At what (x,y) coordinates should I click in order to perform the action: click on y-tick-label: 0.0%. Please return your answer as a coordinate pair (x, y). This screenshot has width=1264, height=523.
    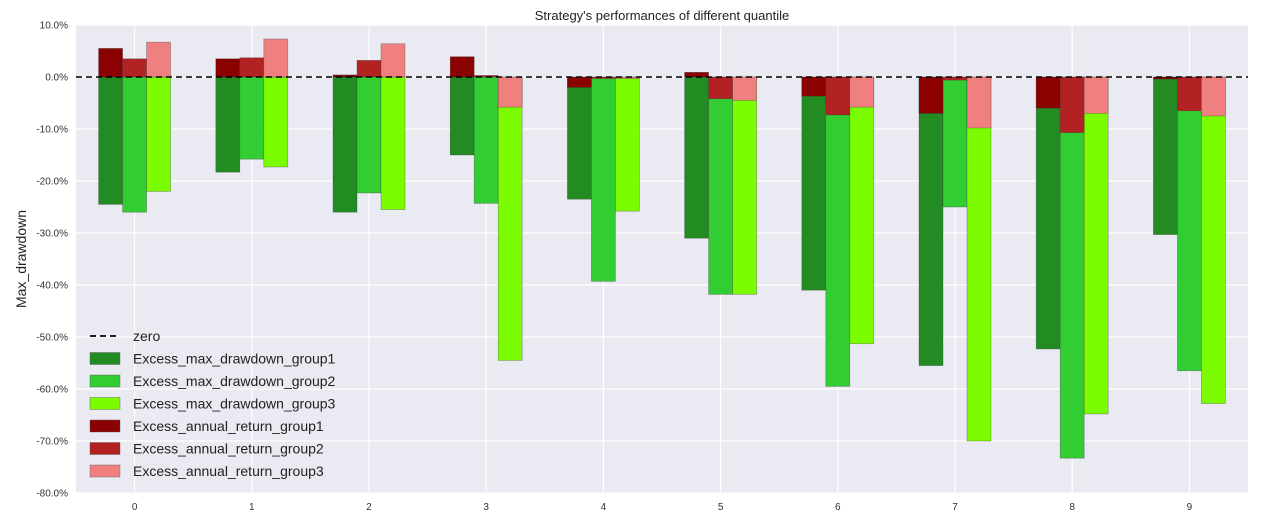
    Looking at the image, I should click on (56, 78).